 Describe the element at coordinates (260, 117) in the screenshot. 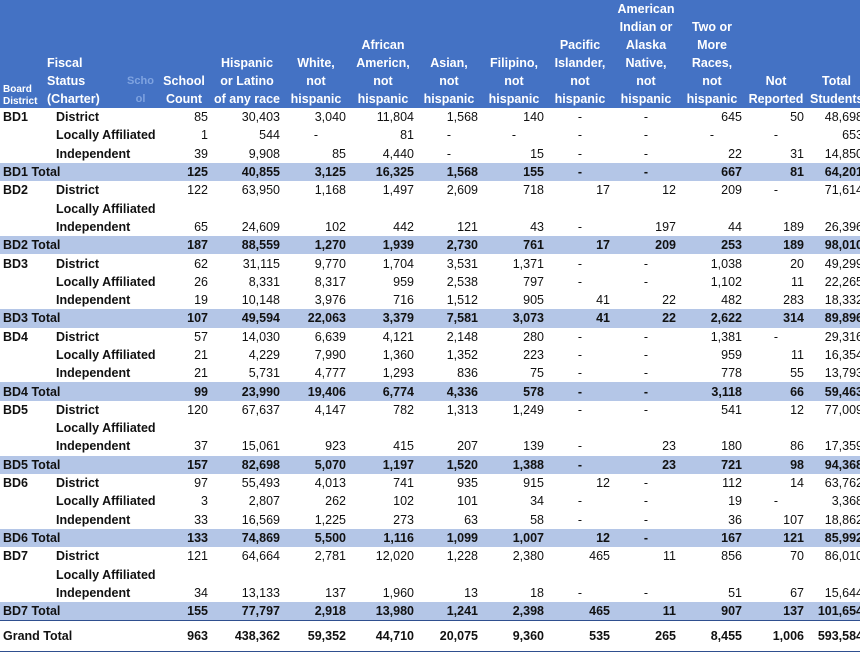

I see `value-cell: 30,403` at that location.